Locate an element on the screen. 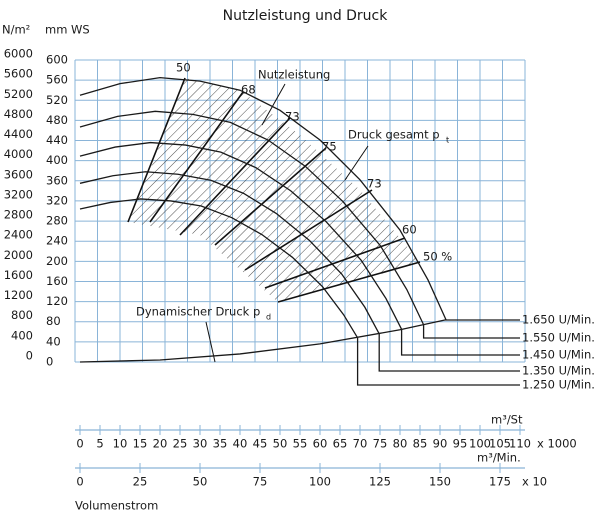 The width and height of the screenshot is (600, 517). y-tick-label: 440 is located at coordinates (57, 140).